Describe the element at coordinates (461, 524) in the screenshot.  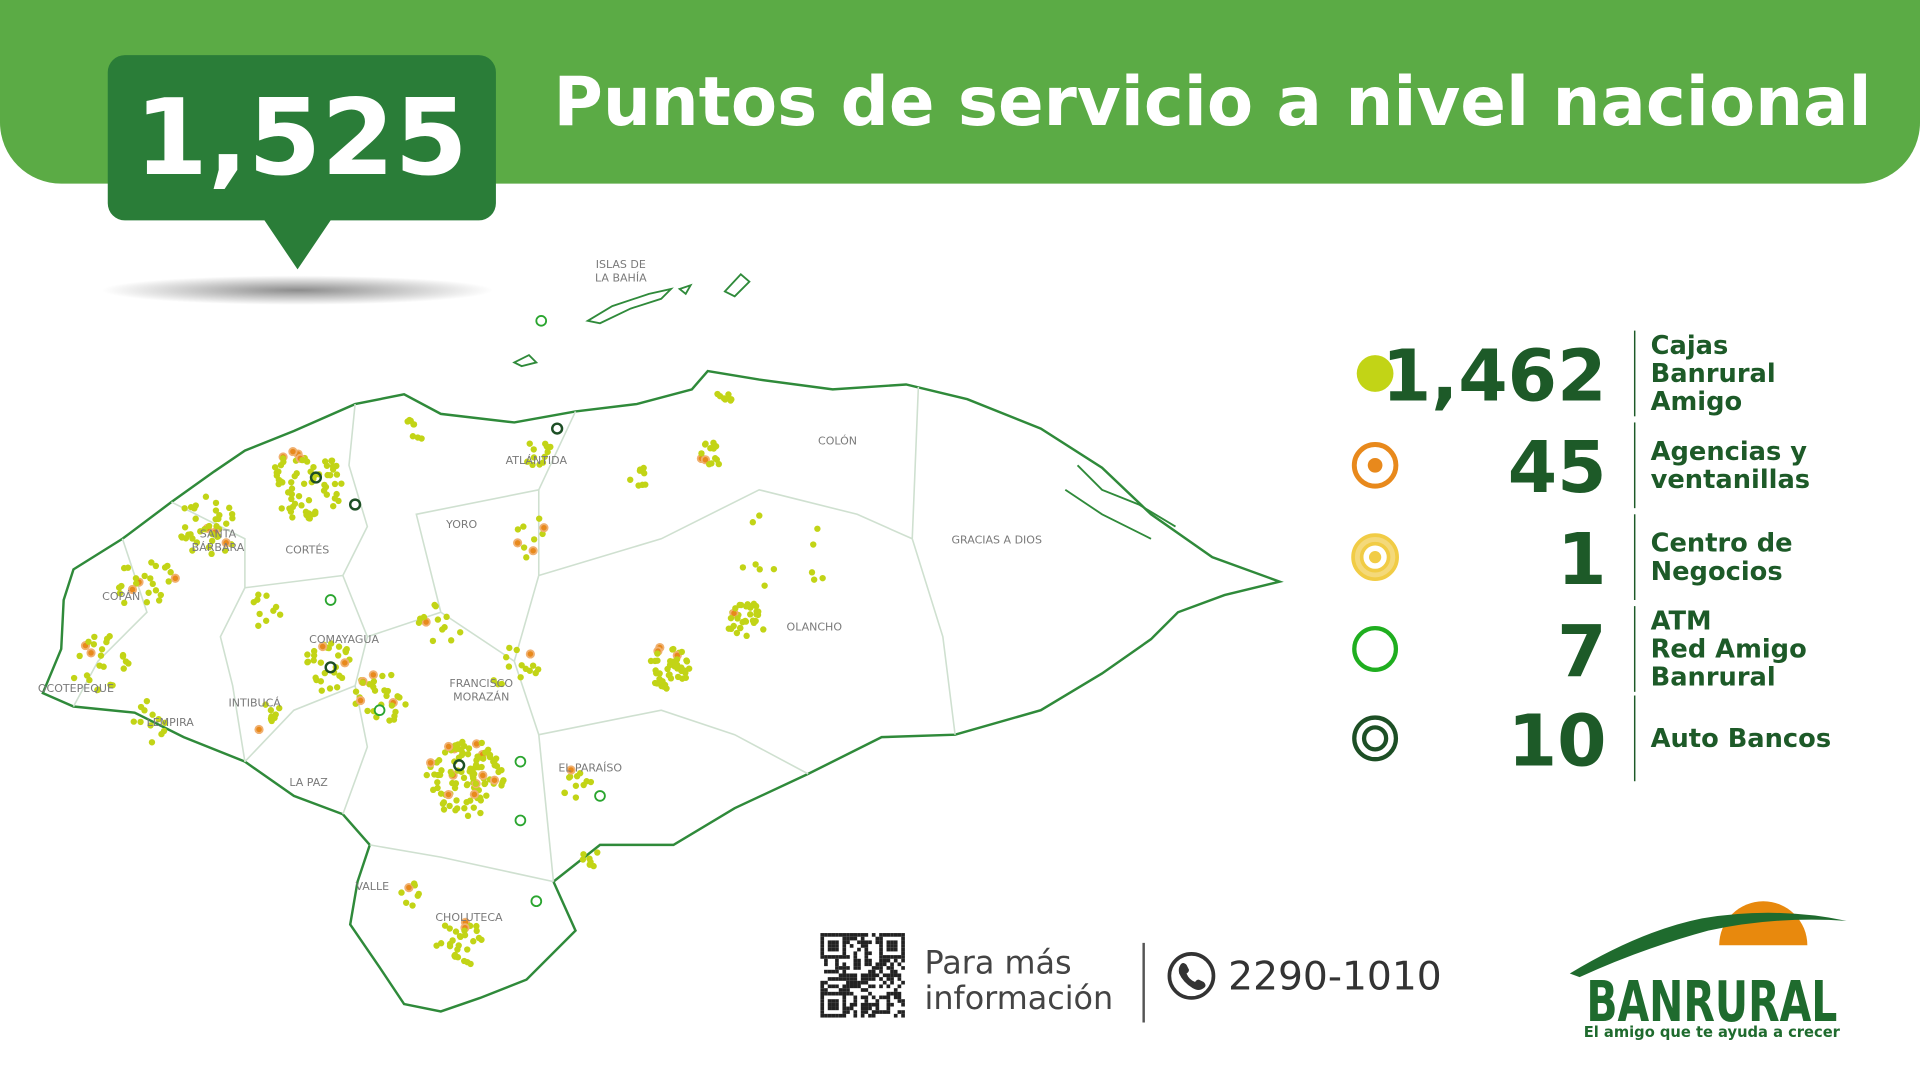
I see `region-label: YORO` at that location.